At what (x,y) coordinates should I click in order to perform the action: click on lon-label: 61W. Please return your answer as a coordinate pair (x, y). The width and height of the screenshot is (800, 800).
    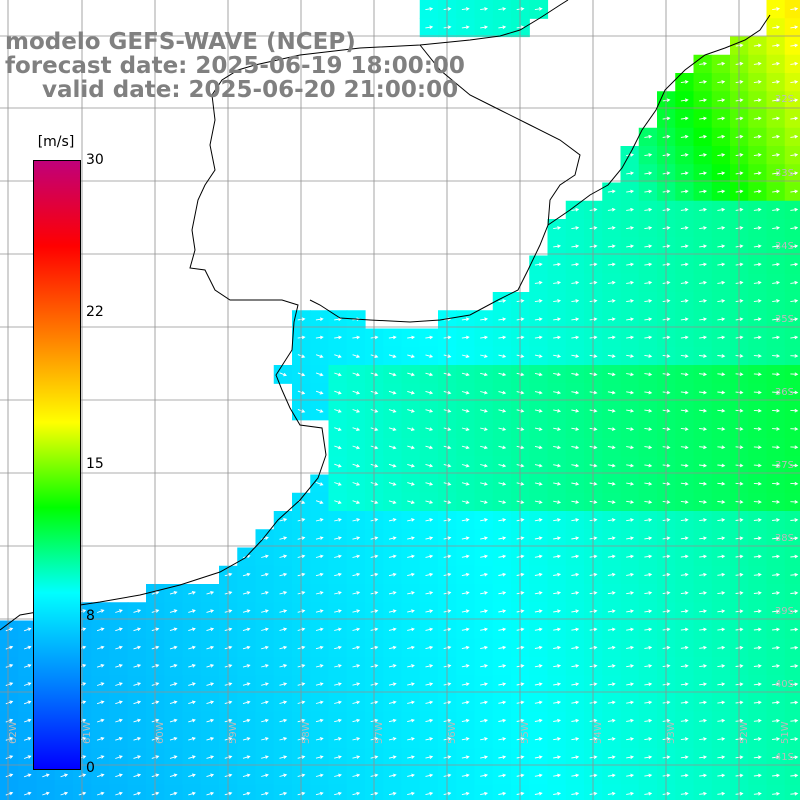
    Looking at the image, I should click on (87, 732).